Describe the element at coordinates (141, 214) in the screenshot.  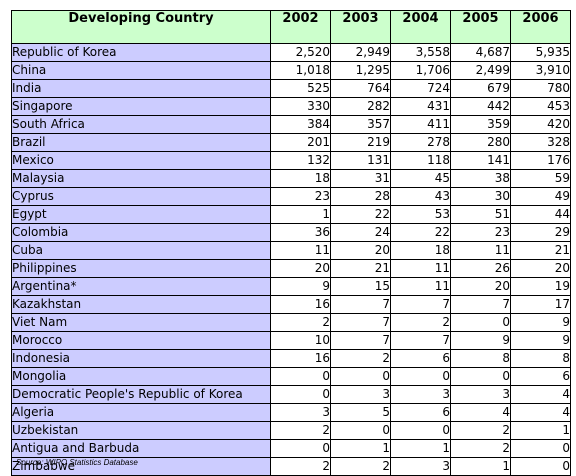
I see `country-cell: Egypt` at that location.